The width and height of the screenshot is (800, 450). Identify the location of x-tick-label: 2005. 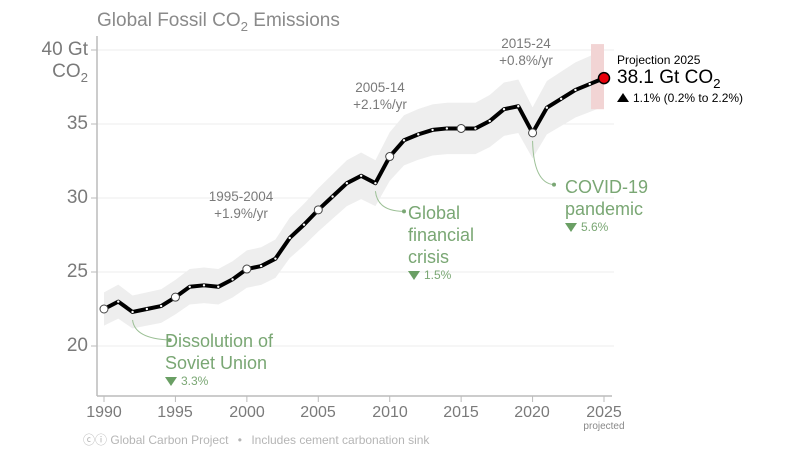
(318, 412).